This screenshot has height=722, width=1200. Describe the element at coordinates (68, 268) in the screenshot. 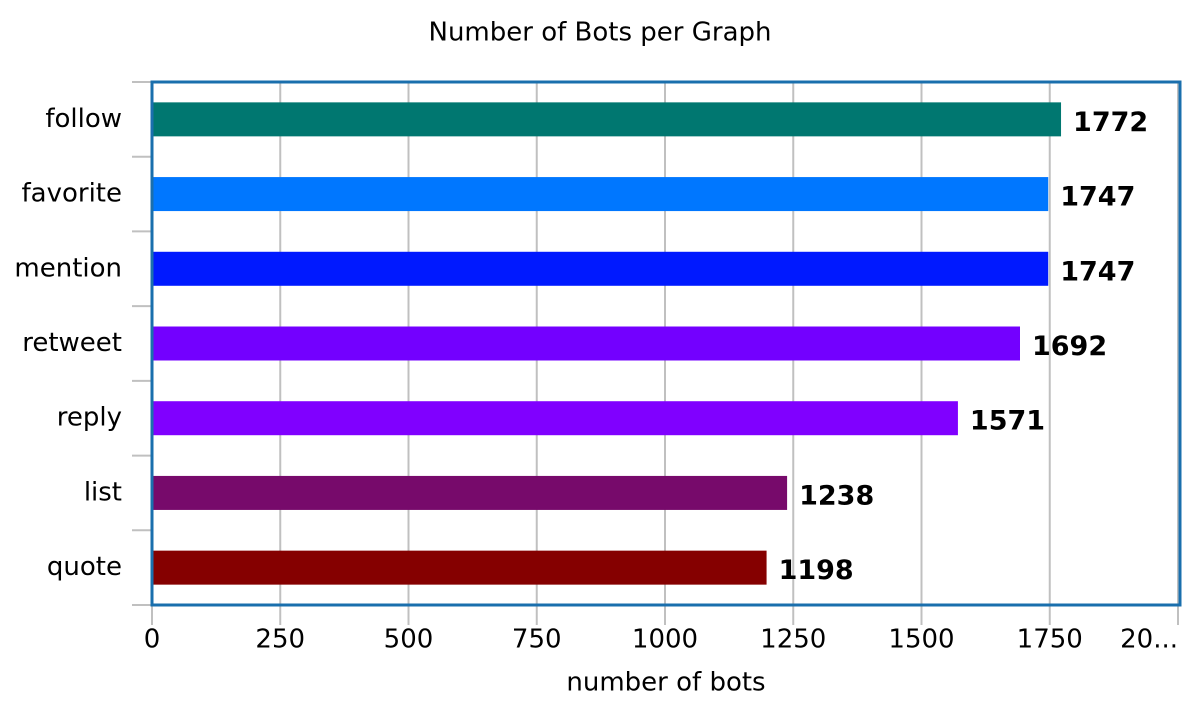

I see `y-tick-label: mention` at that location.